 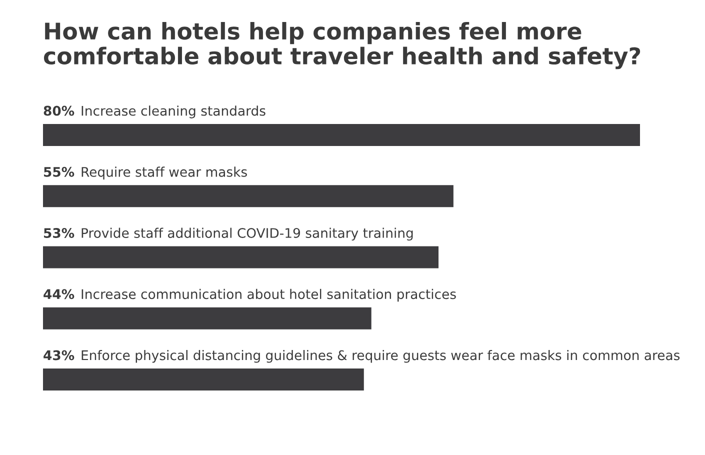 I want to click on y-tick-label: Enforce physical distancing guidelines & require guests wear face masks in common areas, so click(x=381, y=356).